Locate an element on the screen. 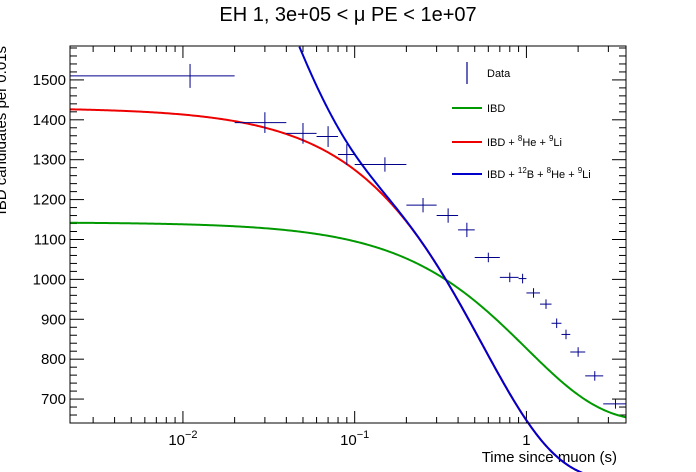  x-tick-label: 10⁻¹ is located at coordinates (354, 439).